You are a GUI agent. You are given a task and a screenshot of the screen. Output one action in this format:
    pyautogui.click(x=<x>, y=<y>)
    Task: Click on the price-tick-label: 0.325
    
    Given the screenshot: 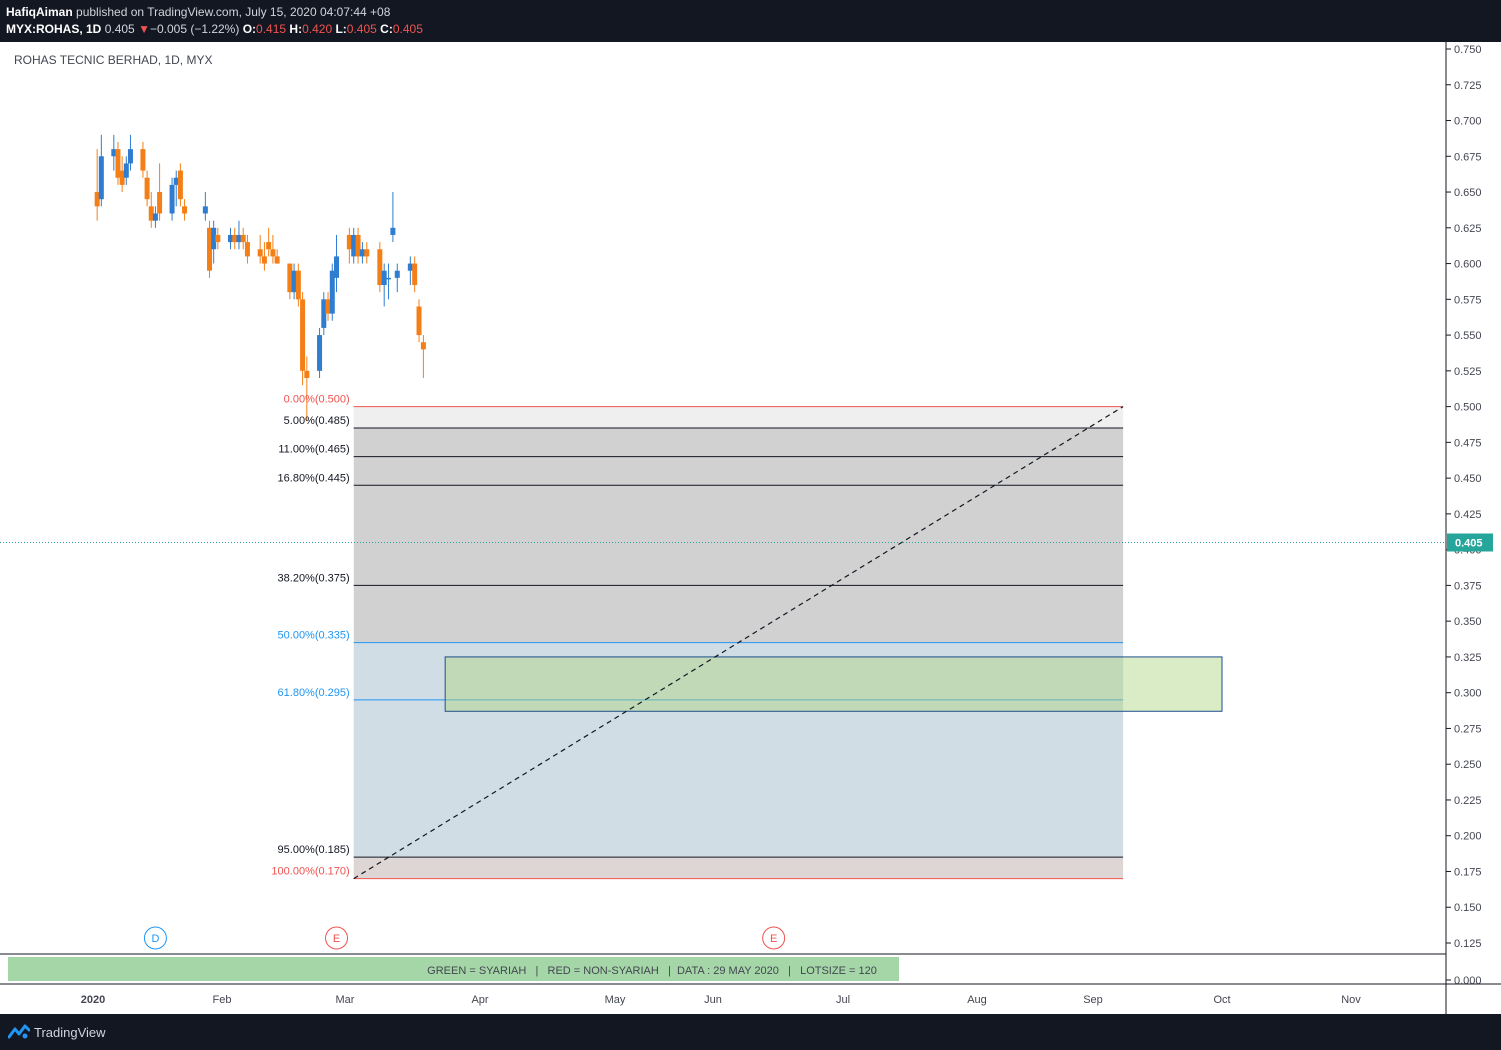 What is the action you would take?
    pyautogui.click(x=1468, y=658)
    